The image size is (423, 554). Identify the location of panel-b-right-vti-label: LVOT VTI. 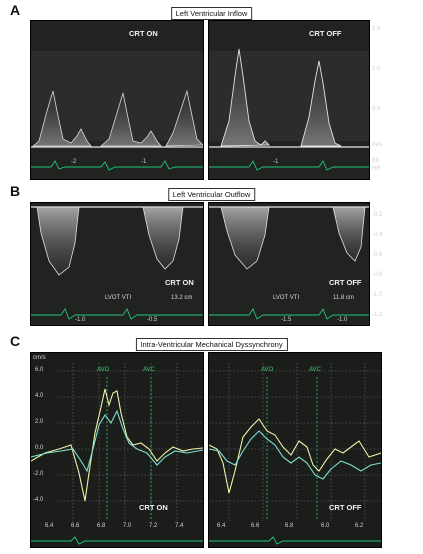
(286, 298).